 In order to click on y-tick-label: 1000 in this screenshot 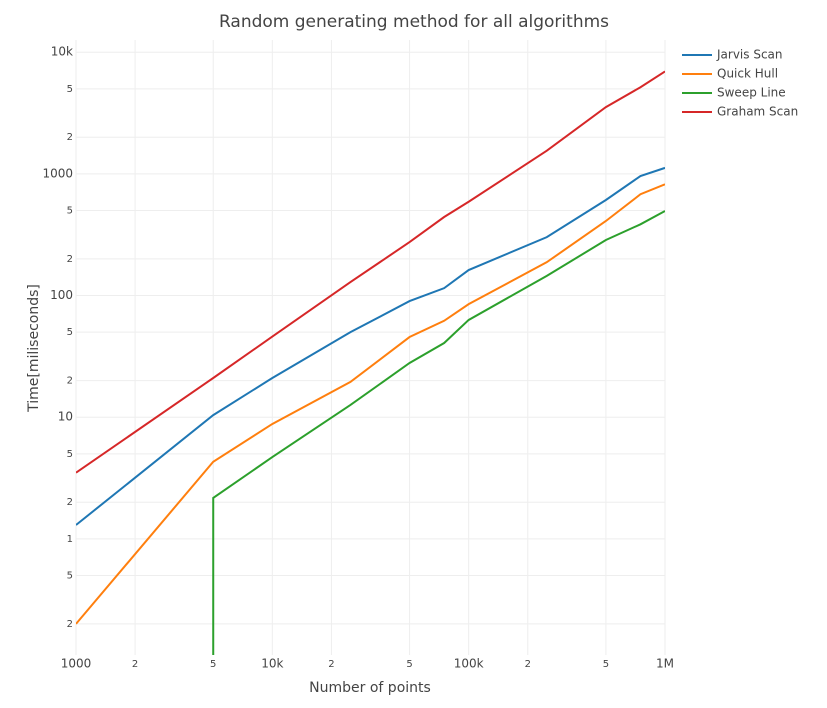, I will do `click(57, 173)`.